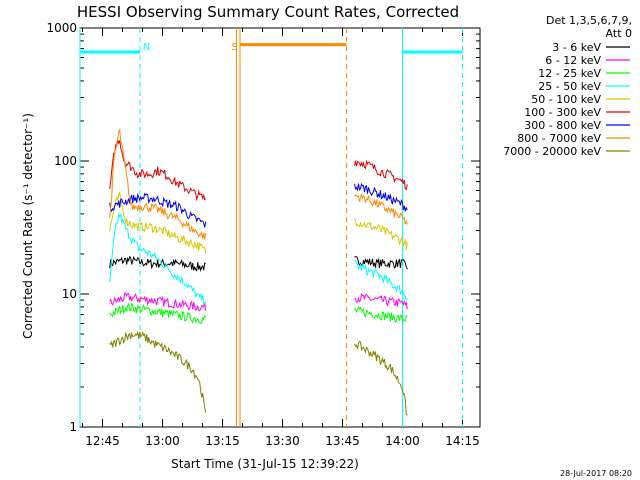  Describe the element at coordinates (234, 47) in the screenshot. I see `flag-label: S` at that location.